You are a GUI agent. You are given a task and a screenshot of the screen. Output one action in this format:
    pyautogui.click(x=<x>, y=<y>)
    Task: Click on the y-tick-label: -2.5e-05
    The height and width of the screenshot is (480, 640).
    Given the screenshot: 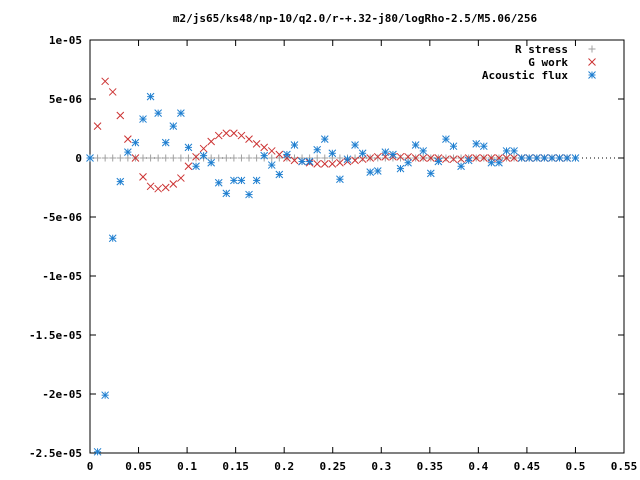 What is the action you would take?
    pyautogui.click(x=55, y=453)
    